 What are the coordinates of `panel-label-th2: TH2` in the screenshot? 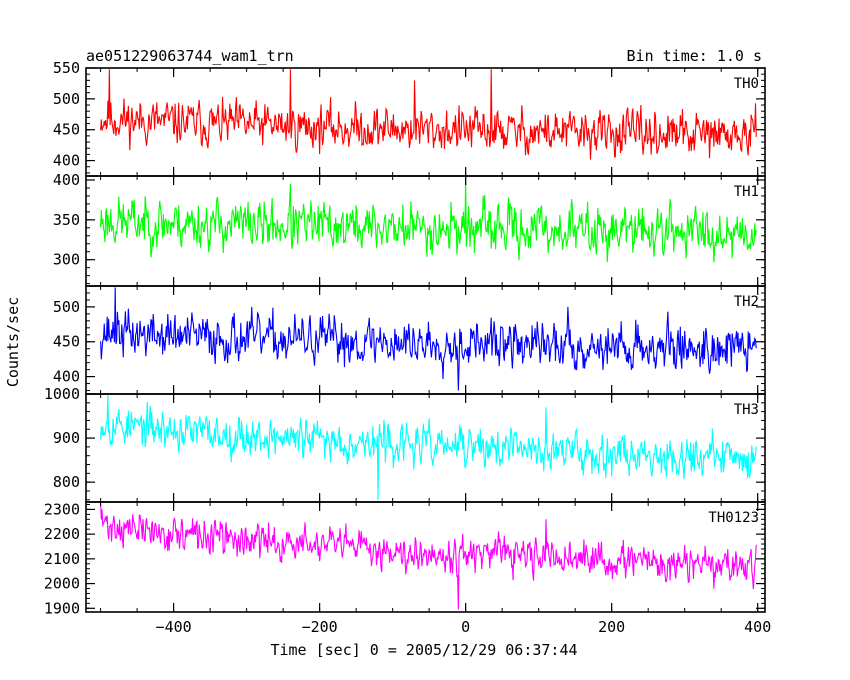 It's located at (746, 302).